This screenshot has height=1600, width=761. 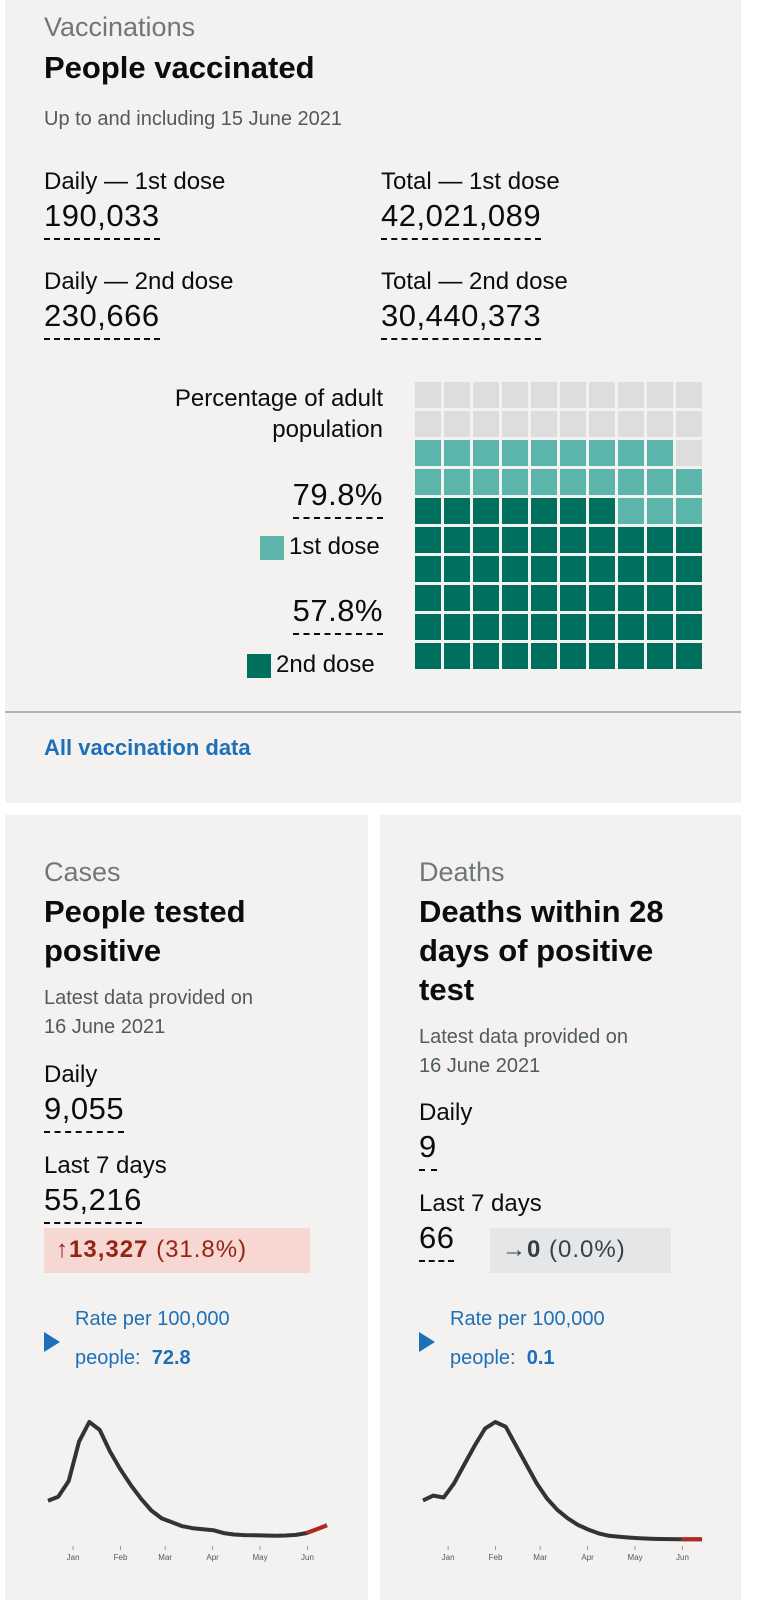 I want to click on x-tick-label: Jan, so click(x=448, y=1557).